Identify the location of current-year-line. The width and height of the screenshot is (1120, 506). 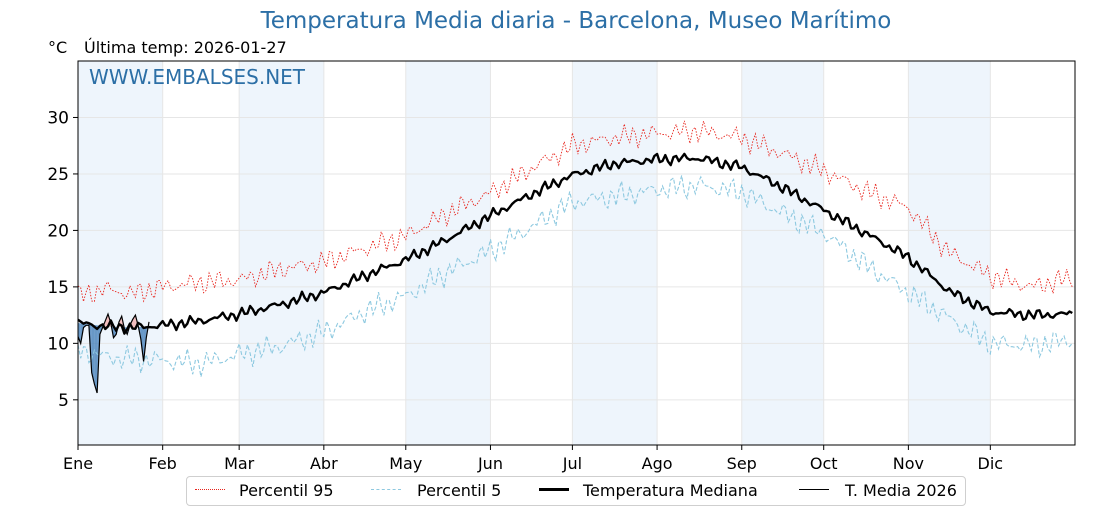
(113, 353).